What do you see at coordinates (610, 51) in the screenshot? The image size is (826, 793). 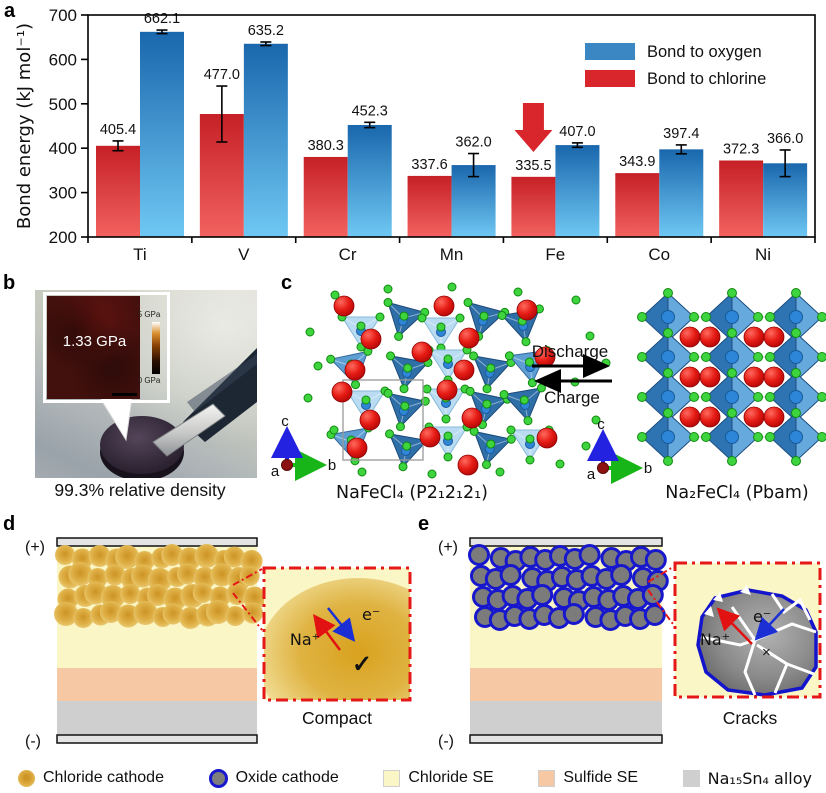 I see `chart-legend-swatch` at bounding box center [610, 51].